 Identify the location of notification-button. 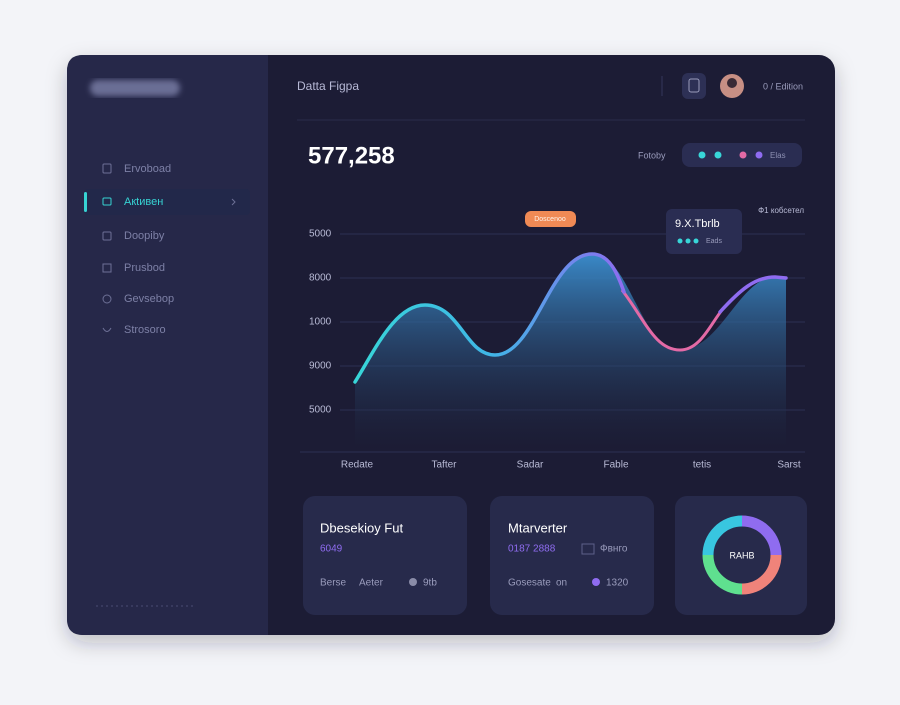
(694, 86).